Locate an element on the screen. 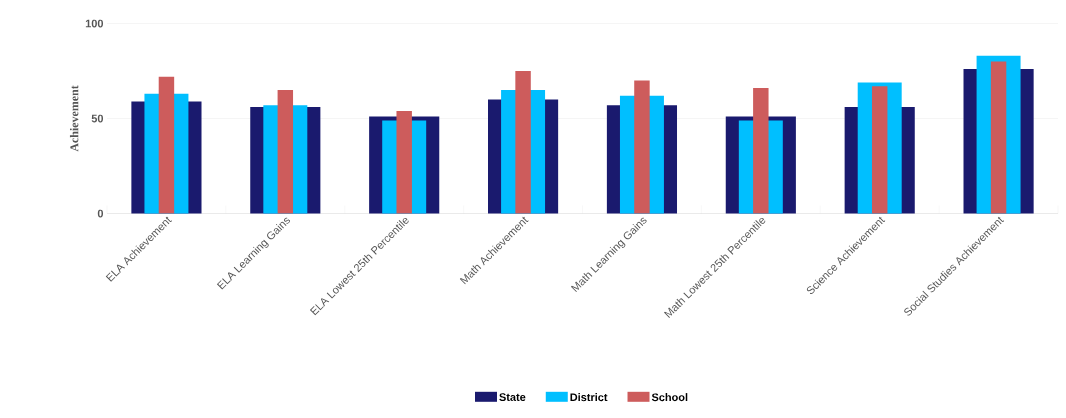  legend-label: District is located at coordinates (589, 397).